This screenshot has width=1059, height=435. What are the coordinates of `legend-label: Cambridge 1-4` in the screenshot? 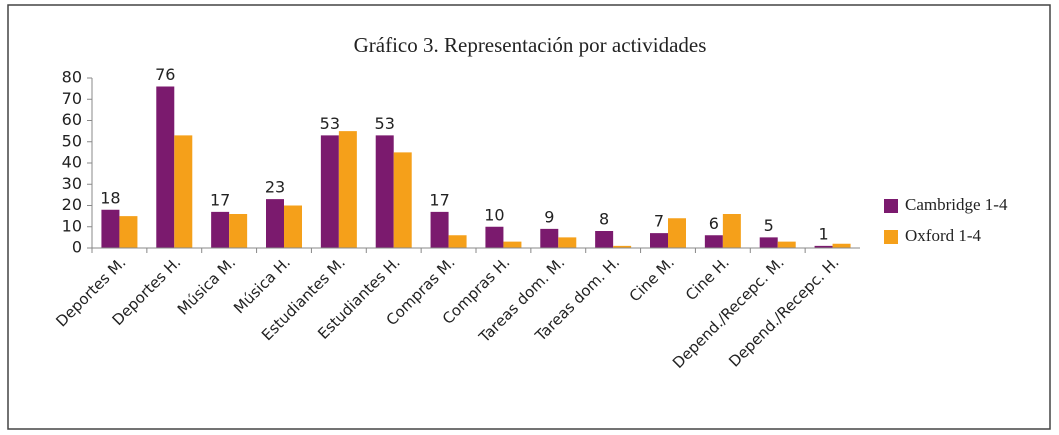 It's located at (956, 204).